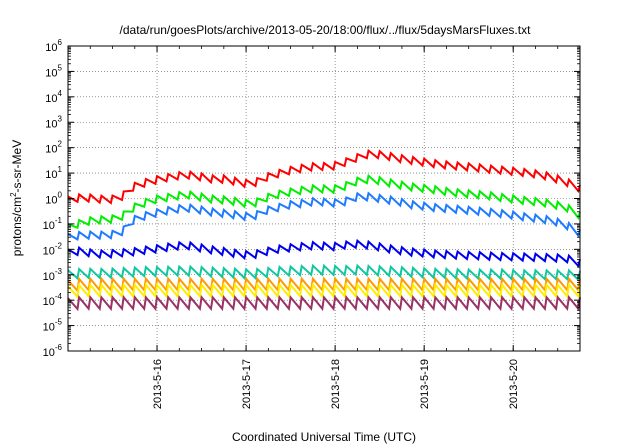 The height and width of the screenshot is (448, 640). Describe the element at coordinates (324, 437) in the screenshot. I see `x-axis-label: Coordinated Universal Time (UTC)` at that location.